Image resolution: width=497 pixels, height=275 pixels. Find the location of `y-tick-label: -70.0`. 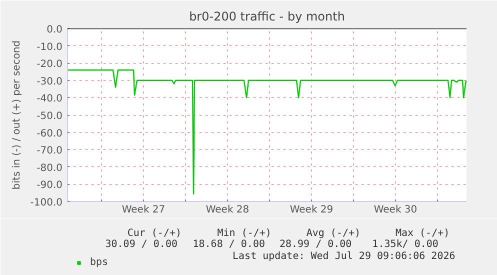

y-tick-label: -70.0 is located at coordinates (49, 151).